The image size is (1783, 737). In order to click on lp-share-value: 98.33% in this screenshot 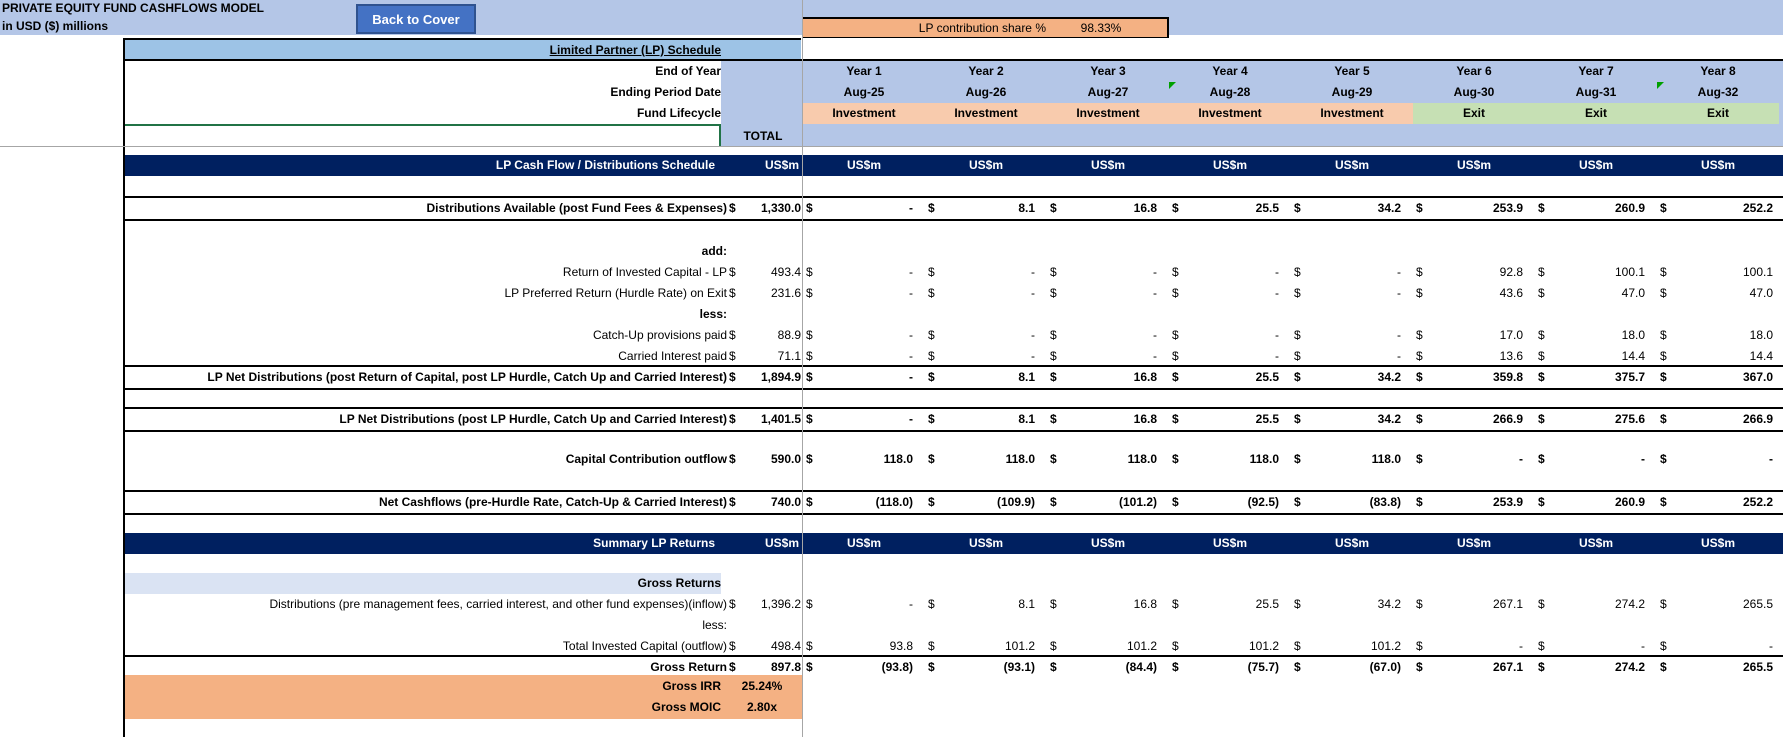, I will do `click(1101, 28)`.